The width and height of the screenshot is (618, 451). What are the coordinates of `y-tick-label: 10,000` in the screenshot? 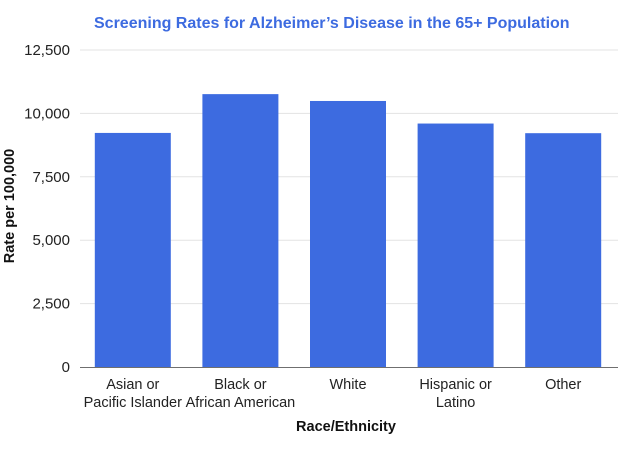 It's located at (47, 113).